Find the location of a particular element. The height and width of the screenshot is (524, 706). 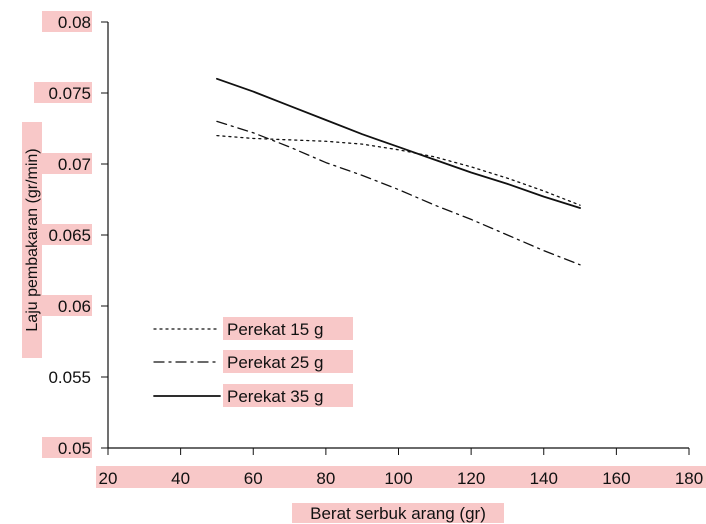

y-axis-title: Laju pembakaran (gr/min) is located at coordinates (32, 239).